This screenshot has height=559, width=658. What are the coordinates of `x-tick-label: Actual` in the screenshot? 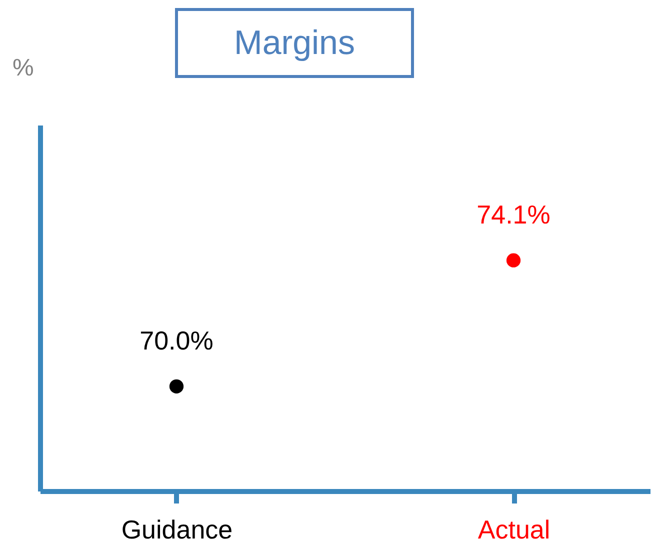 It's located at (514, 529).